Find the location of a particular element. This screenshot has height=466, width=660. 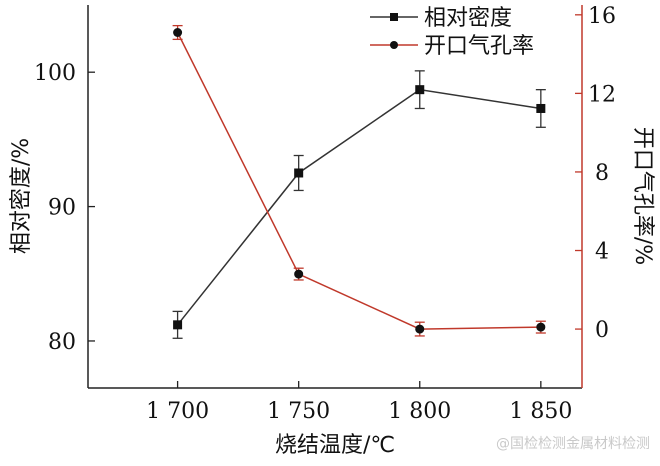

y-axis-left-title: 相对密度/% is located at coordinates (21, 196).